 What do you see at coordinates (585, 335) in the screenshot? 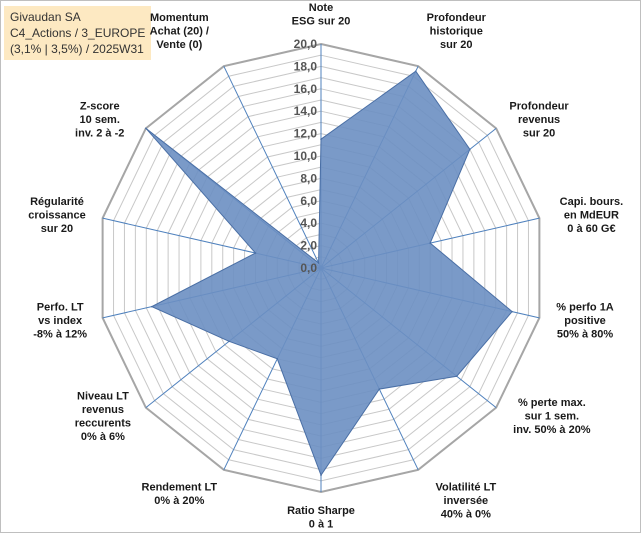
I see `axis-label-line: 50% à 80%` at bounding box center [585, 335].